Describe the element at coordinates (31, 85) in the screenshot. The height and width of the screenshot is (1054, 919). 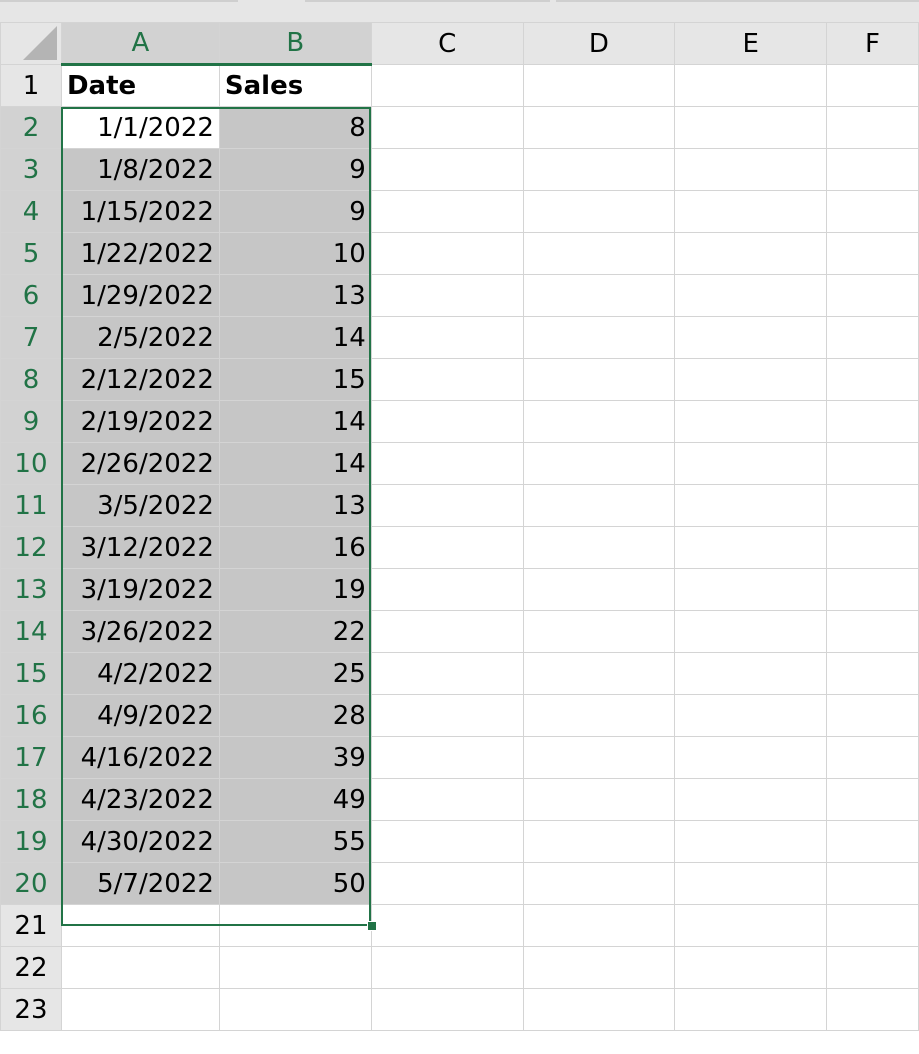
I see `row-header: 1` at that location.